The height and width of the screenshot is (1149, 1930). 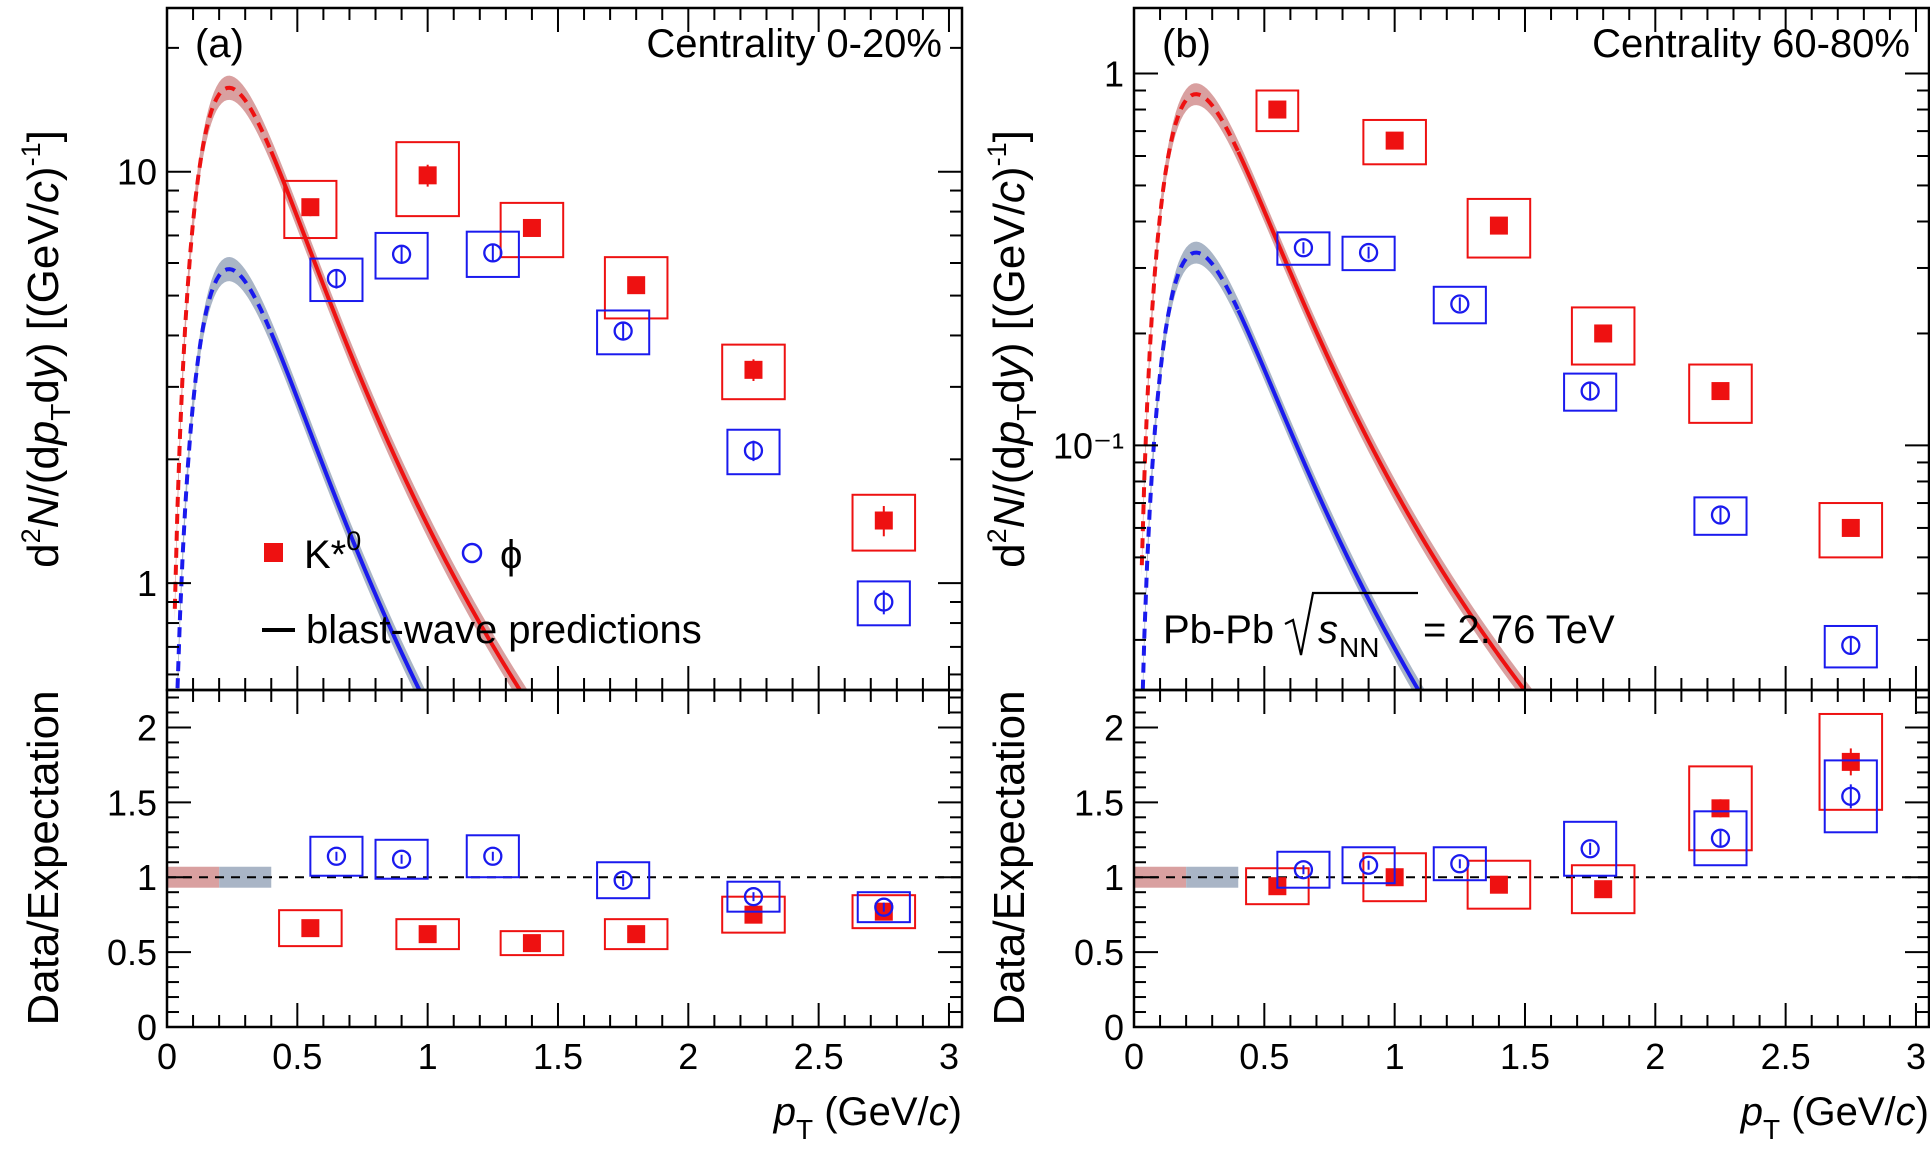 I want to click on panel-b-top-kstar-blast-wave-band, so click(x=1337, y=386).